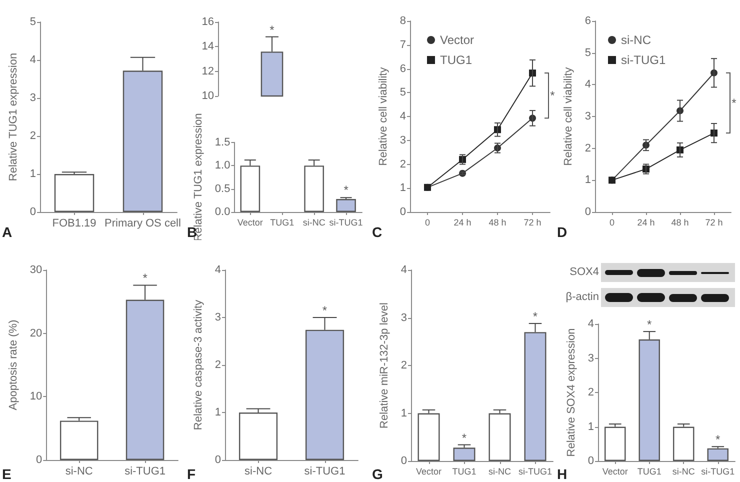 This screenshot has height=482, width=740. Describe the element at coordinates (208, 46) in the screenshot. I see `y-tick-label: 14` at that location.